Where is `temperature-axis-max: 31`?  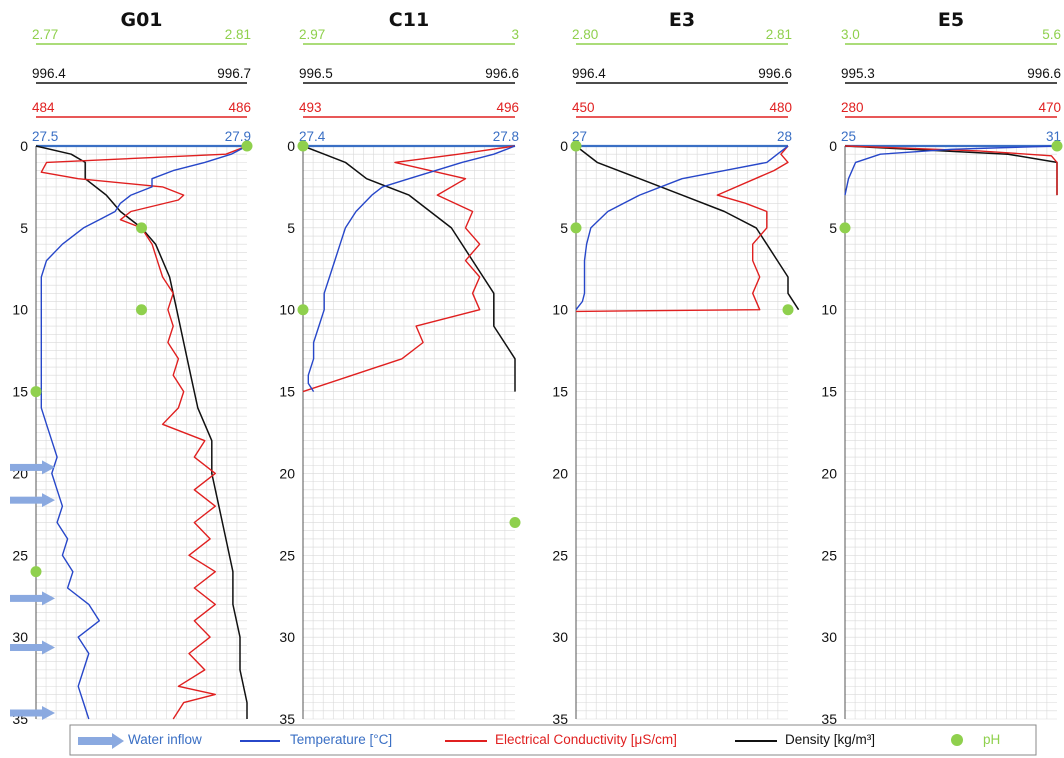
temperature-axis-max: 31 is located at coordinates (1053, 136).